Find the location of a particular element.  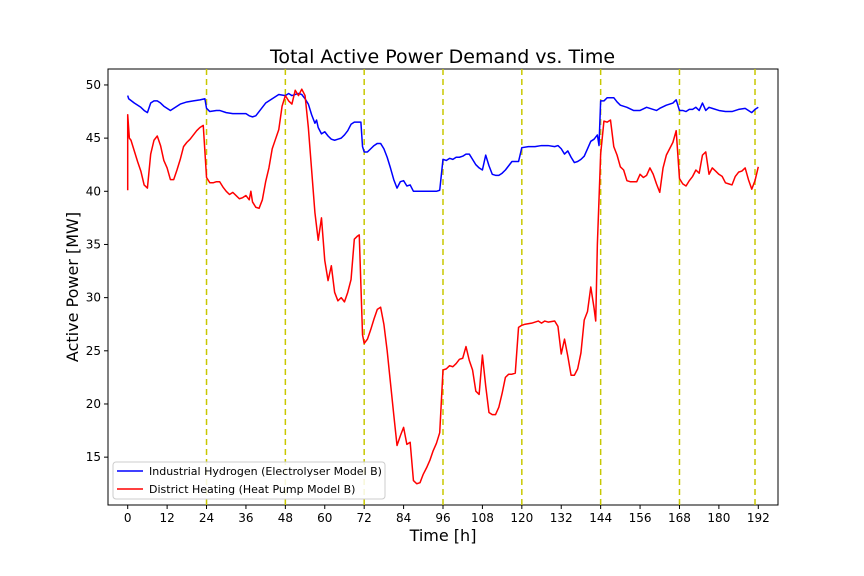

x-tick-label: 24 is located at coordinates (206, 518).